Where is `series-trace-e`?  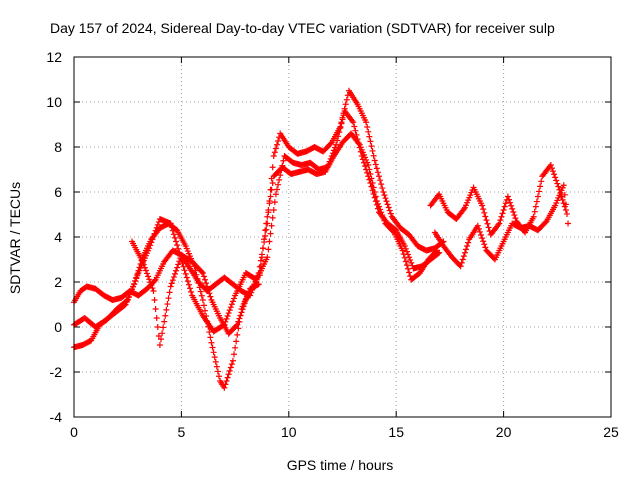 series-trace-e is located at coordinates (498, 200).